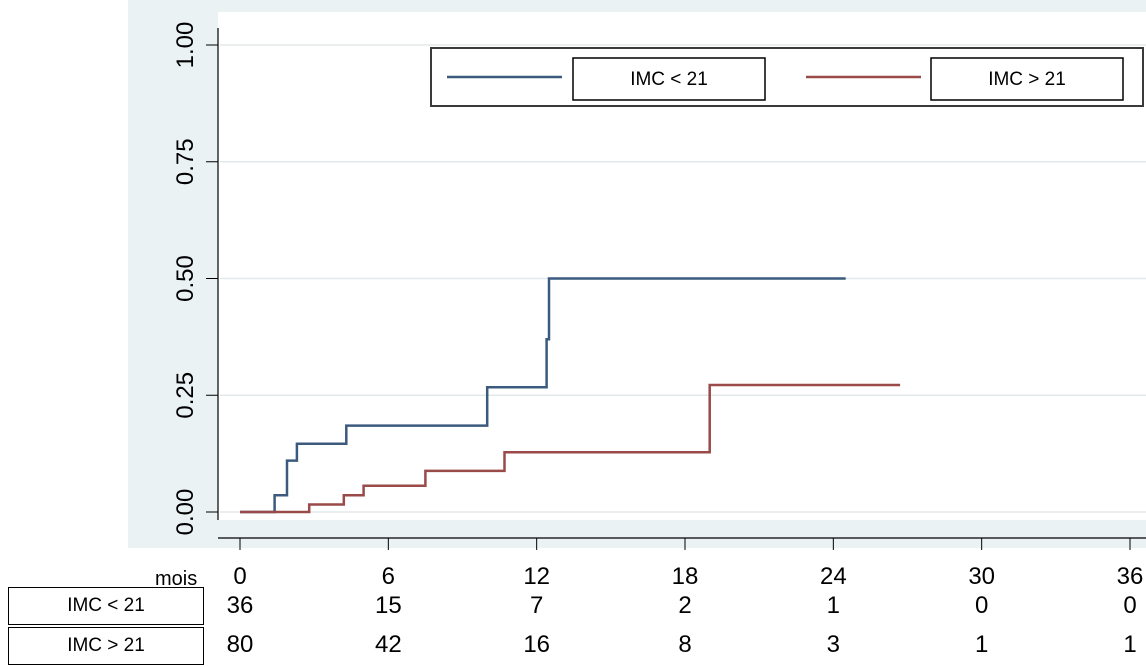 This screenshot has height=667, width=1146. What do you see at coordinates (388, 576) in the screenshot?
I see `x-tick-label: 6` at bounding box center [388, 576].